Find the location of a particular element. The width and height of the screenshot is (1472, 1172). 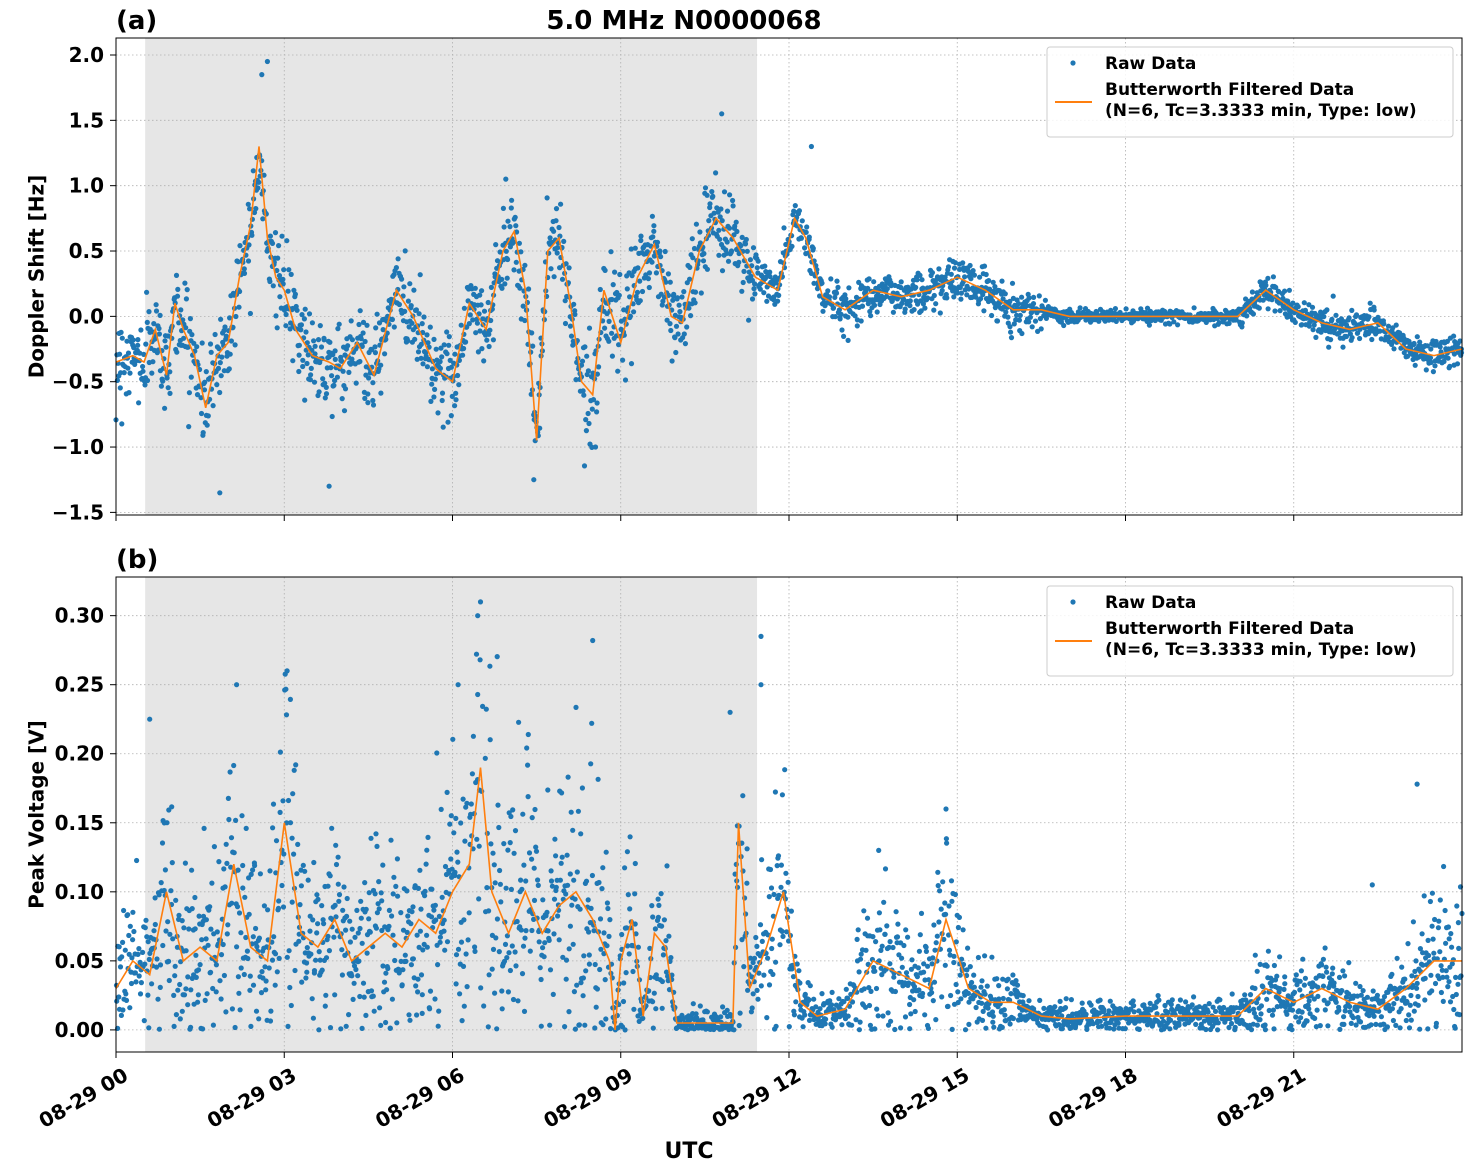

y-tick-label: 0.00 is located at coordinates (79, 1030).